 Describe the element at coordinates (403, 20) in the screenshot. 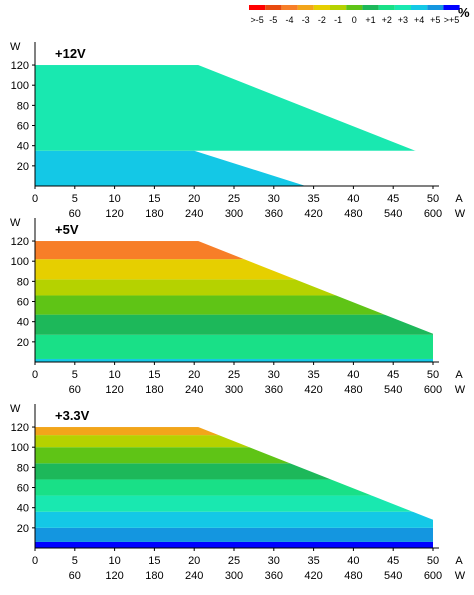

I see `legend-label: +3` at that location.